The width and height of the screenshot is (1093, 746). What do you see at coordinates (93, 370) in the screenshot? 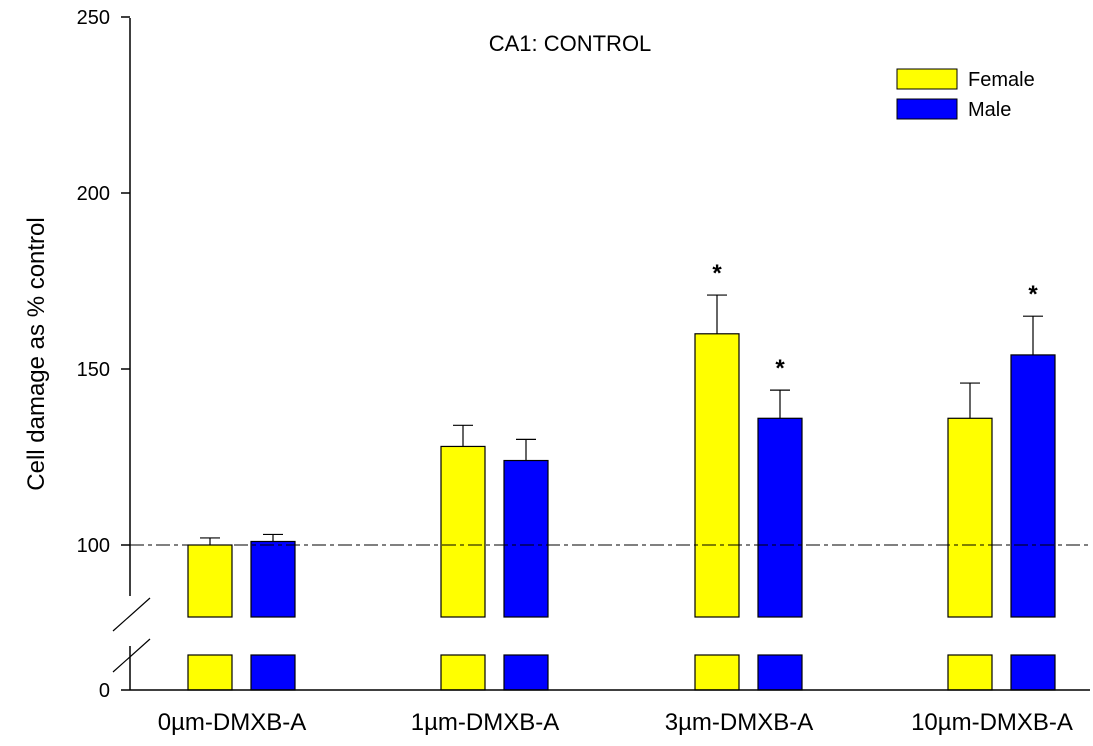
I see `y-tick-label: 150` at bounding box center [93, 370].